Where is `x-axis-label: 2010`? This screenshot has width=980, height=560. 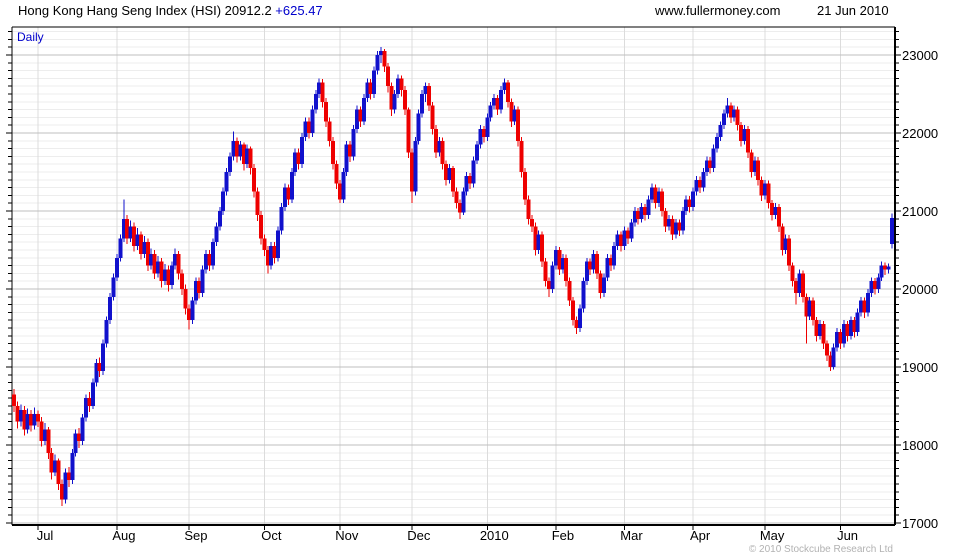 x-axis-label: 2010 is located at coordinates (494, 535).